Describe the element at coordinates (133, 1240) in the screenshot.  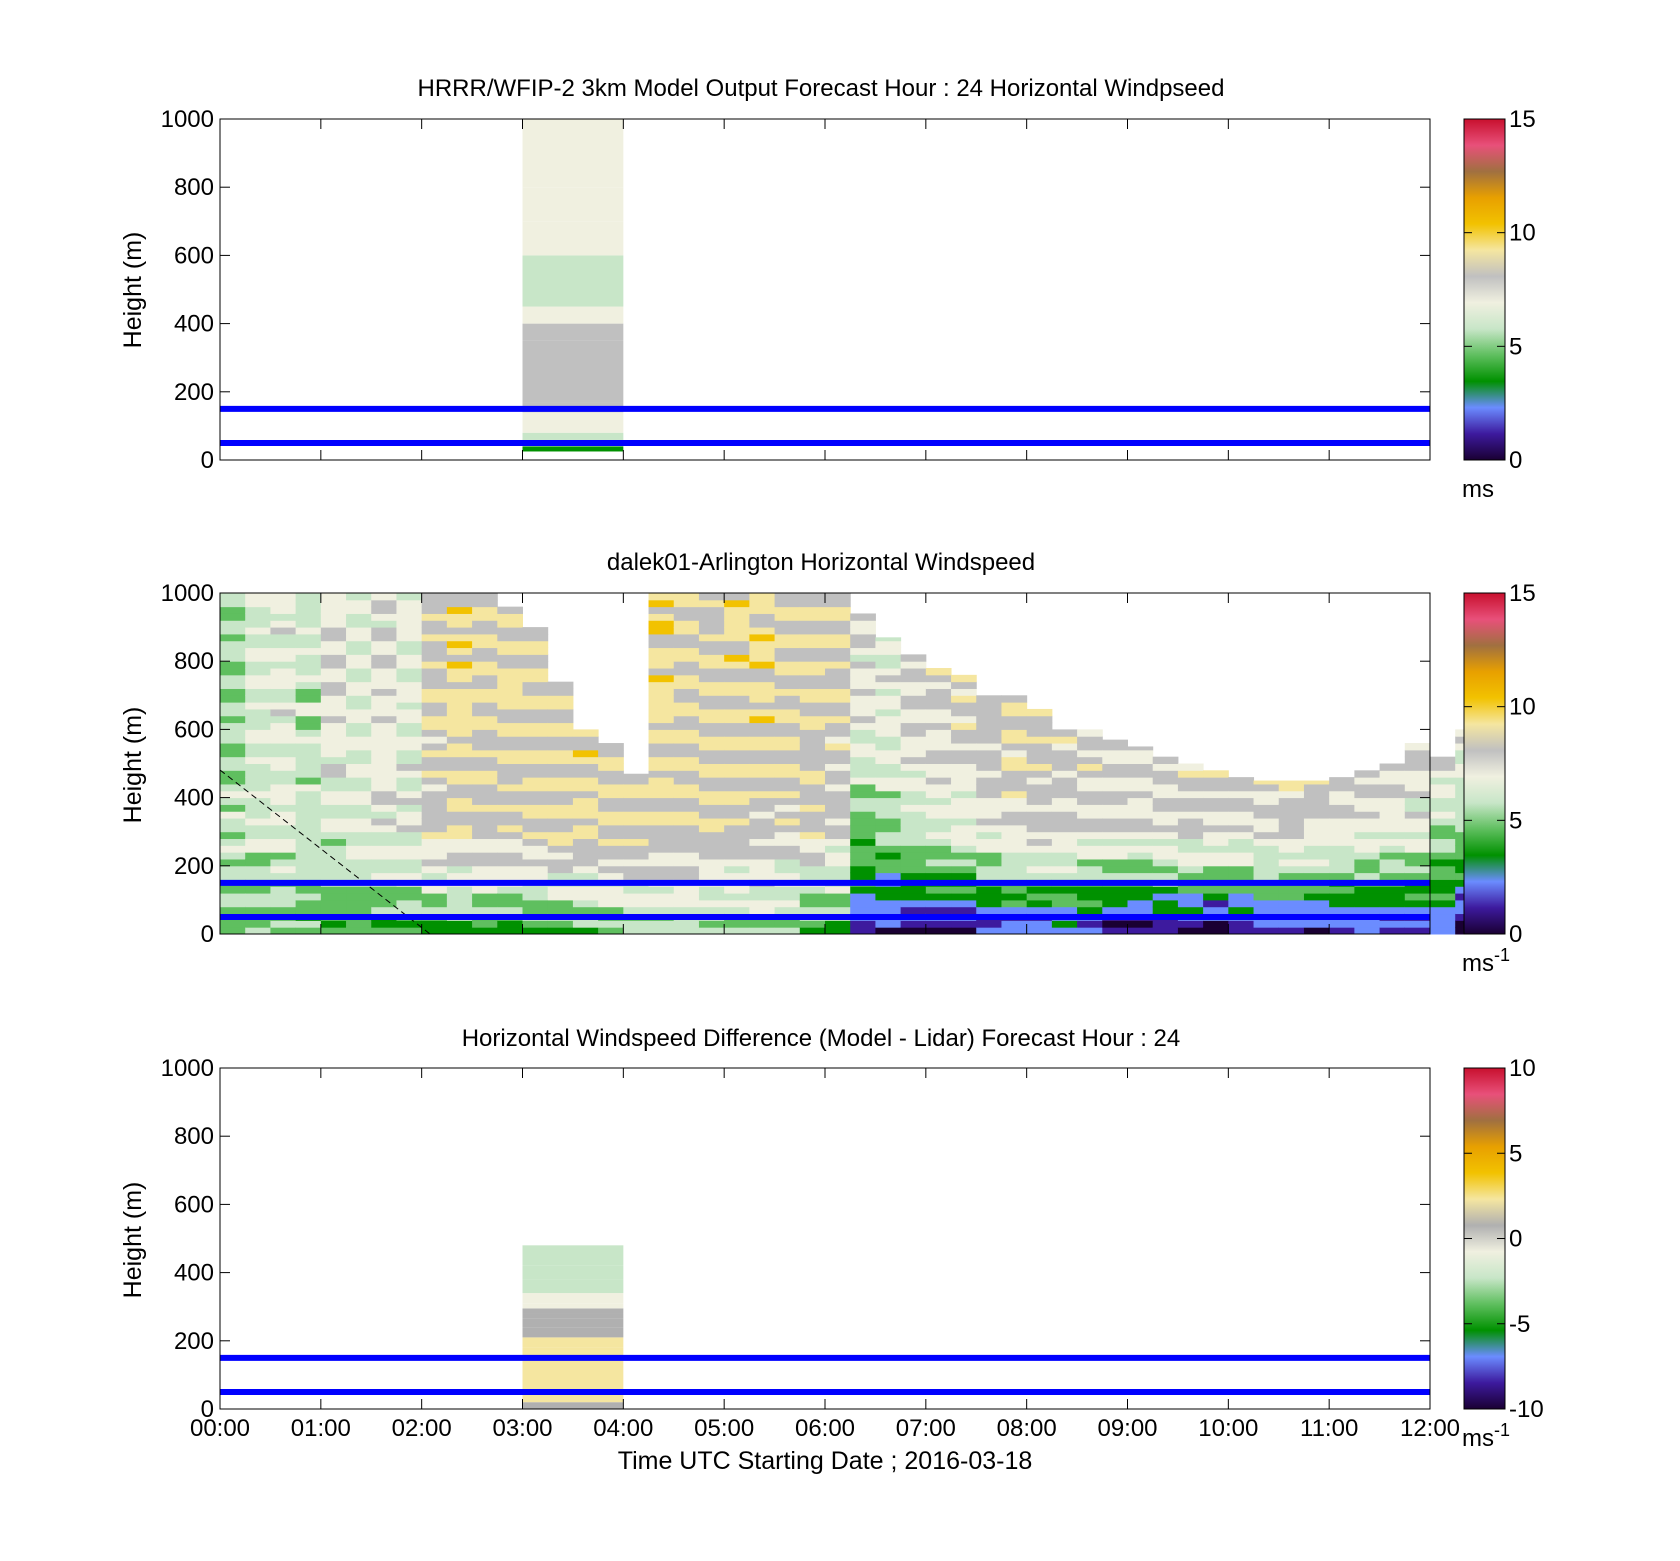
I see `y-axis-label: Height (m)` at that location.